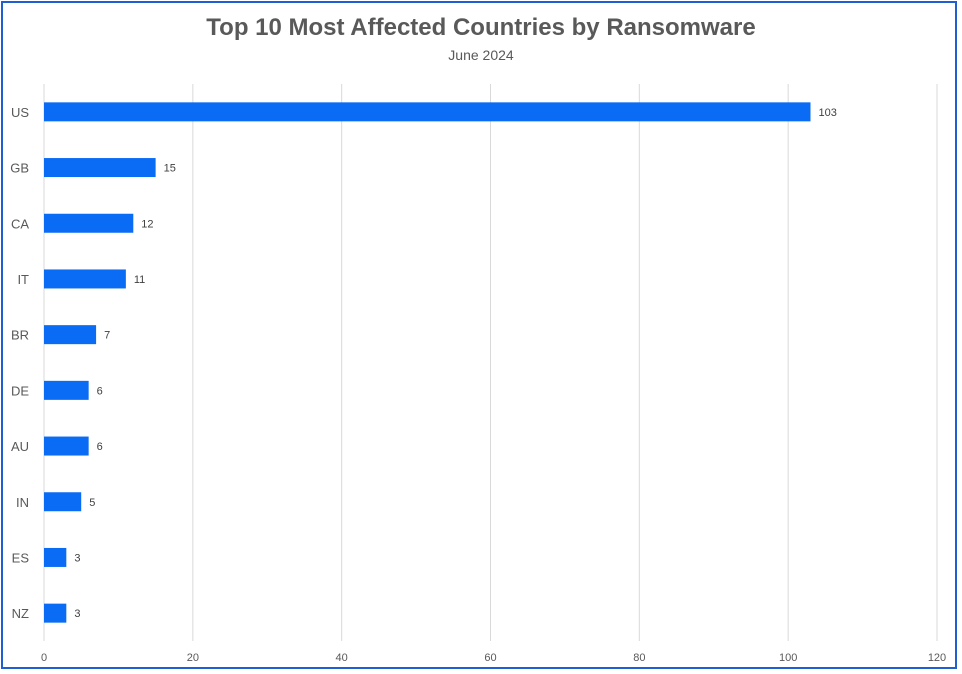  Describe the element at coordinates (342, 658) in the screenshot. I see `x-tick-label: 40` at that location.